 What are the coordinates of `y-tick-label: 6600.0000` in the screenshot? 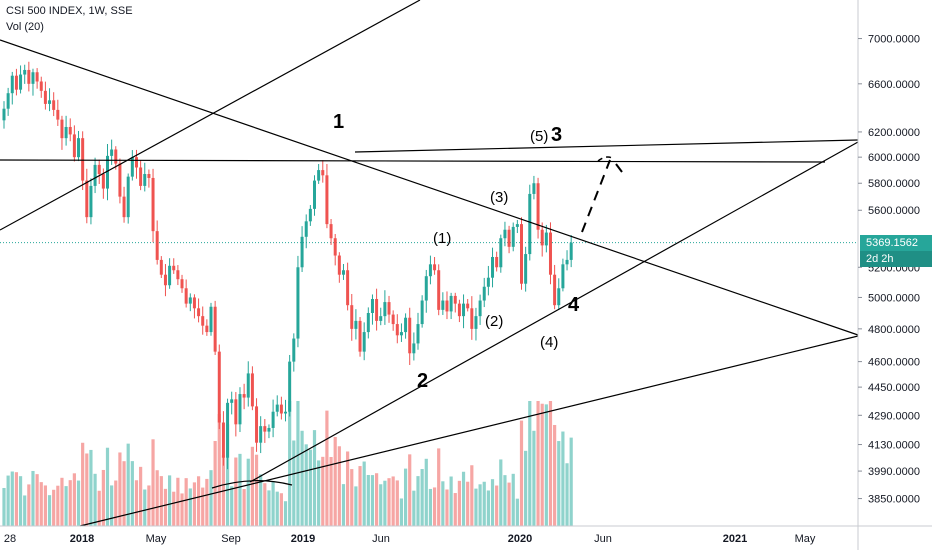 It's located at (894, 85).